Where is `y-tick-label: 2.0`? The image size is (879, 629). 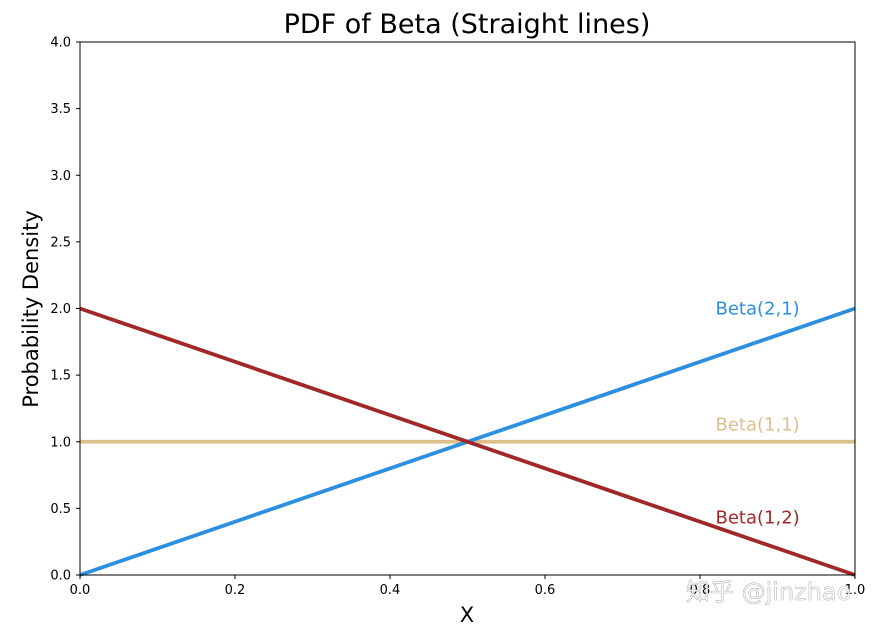 y-tick-label: 2.0 is located at coordinates (60, 309).